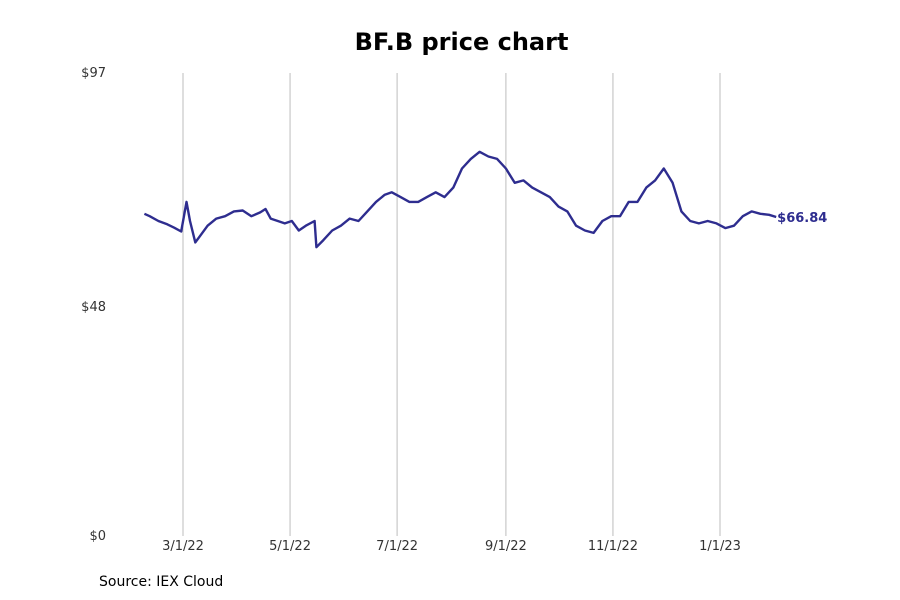  Describe the element at coordinates (97, 536) in the screenshot. I see `y-tick-label: $0` at that location.